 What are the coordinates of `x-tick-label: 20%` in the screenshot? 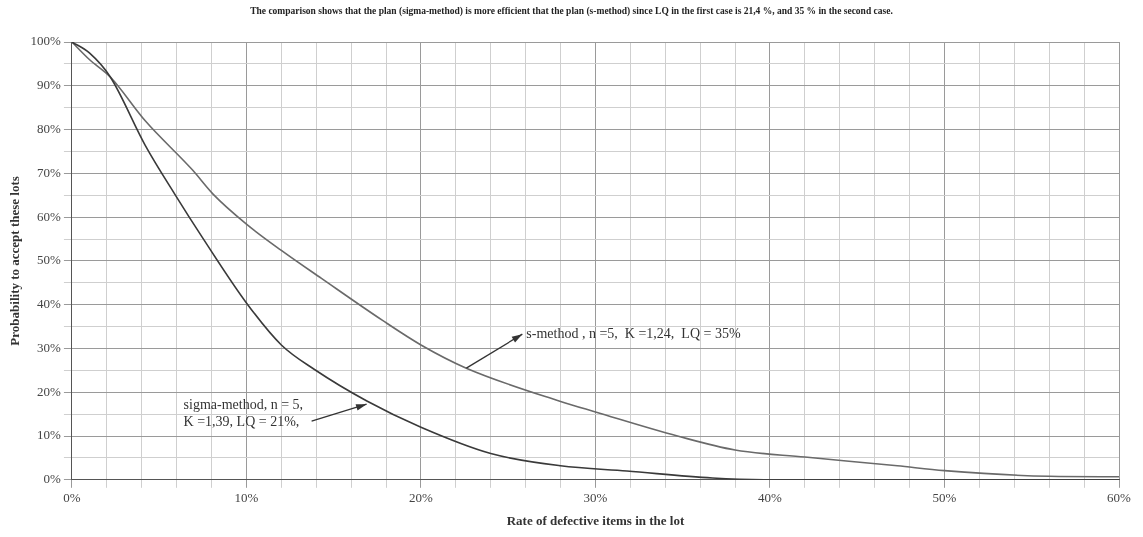 It's located at (421, 498).